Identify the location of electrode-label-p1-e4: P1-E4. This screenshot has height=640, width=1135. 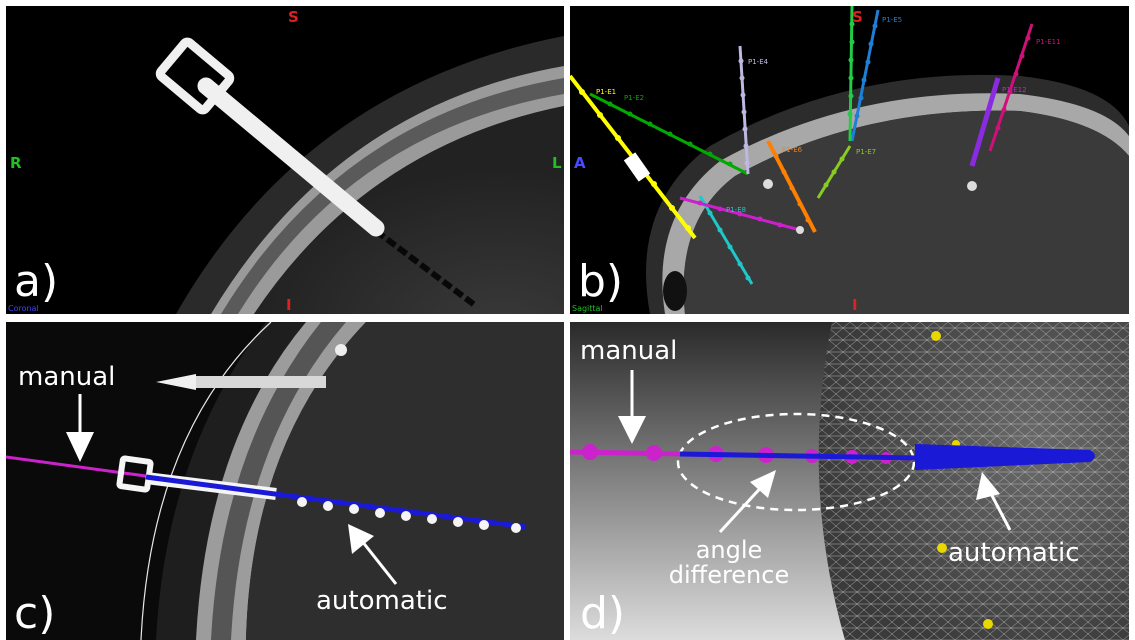
(758, 62).